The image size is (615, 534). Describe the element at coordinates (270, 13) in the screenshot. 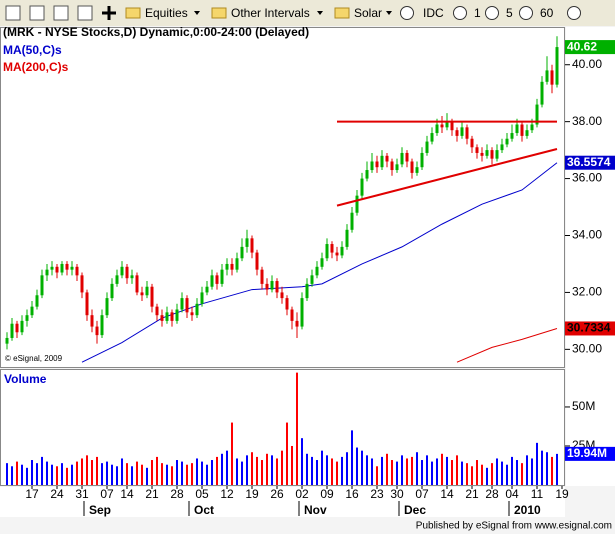

I see `menu-intervals: Other Intervals` at that location.